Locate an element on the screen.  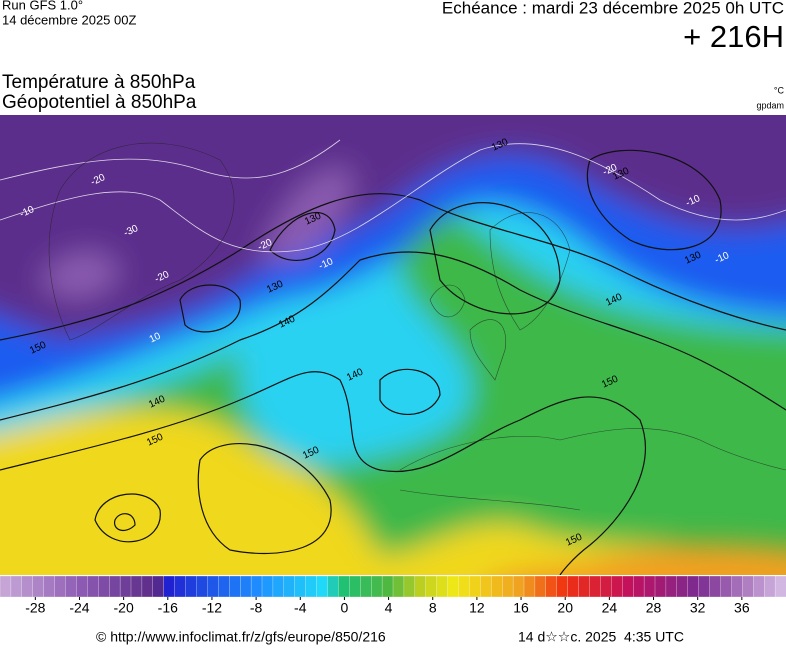
run-label: Run GFS 1.0° is located at coordinates (42, 6).